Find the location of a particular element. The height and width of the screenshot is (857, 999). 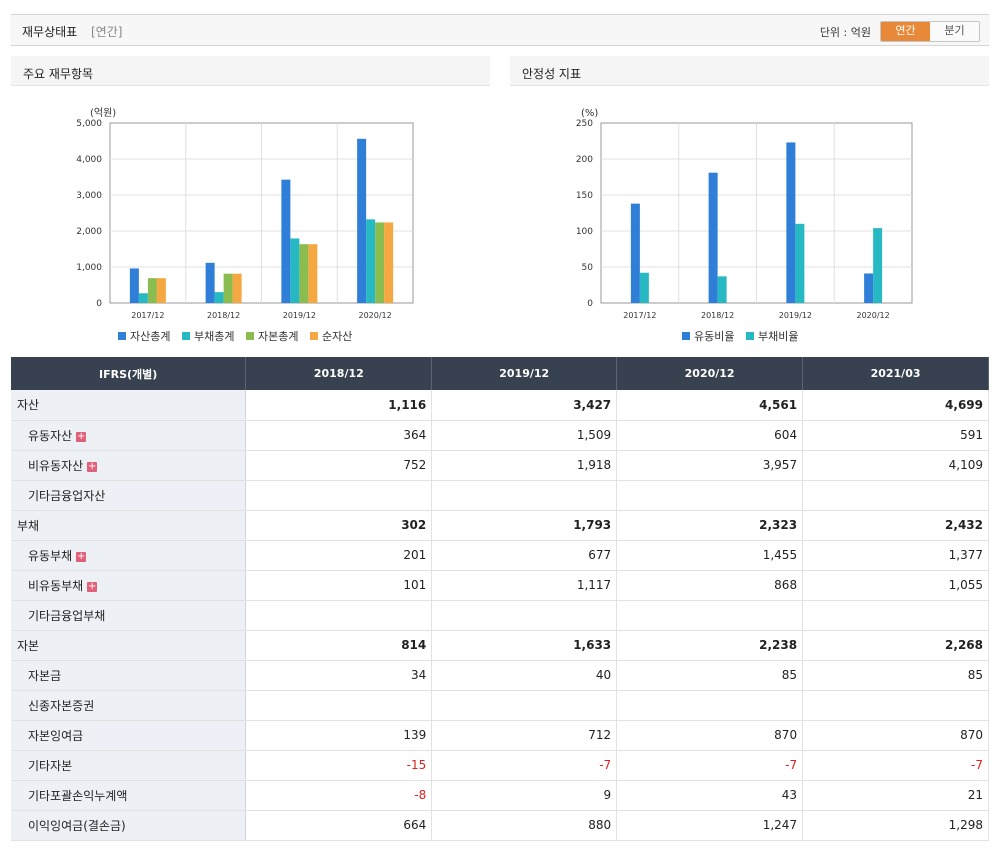

legend-label: 부채비율 is located at coordinates (778, 336).